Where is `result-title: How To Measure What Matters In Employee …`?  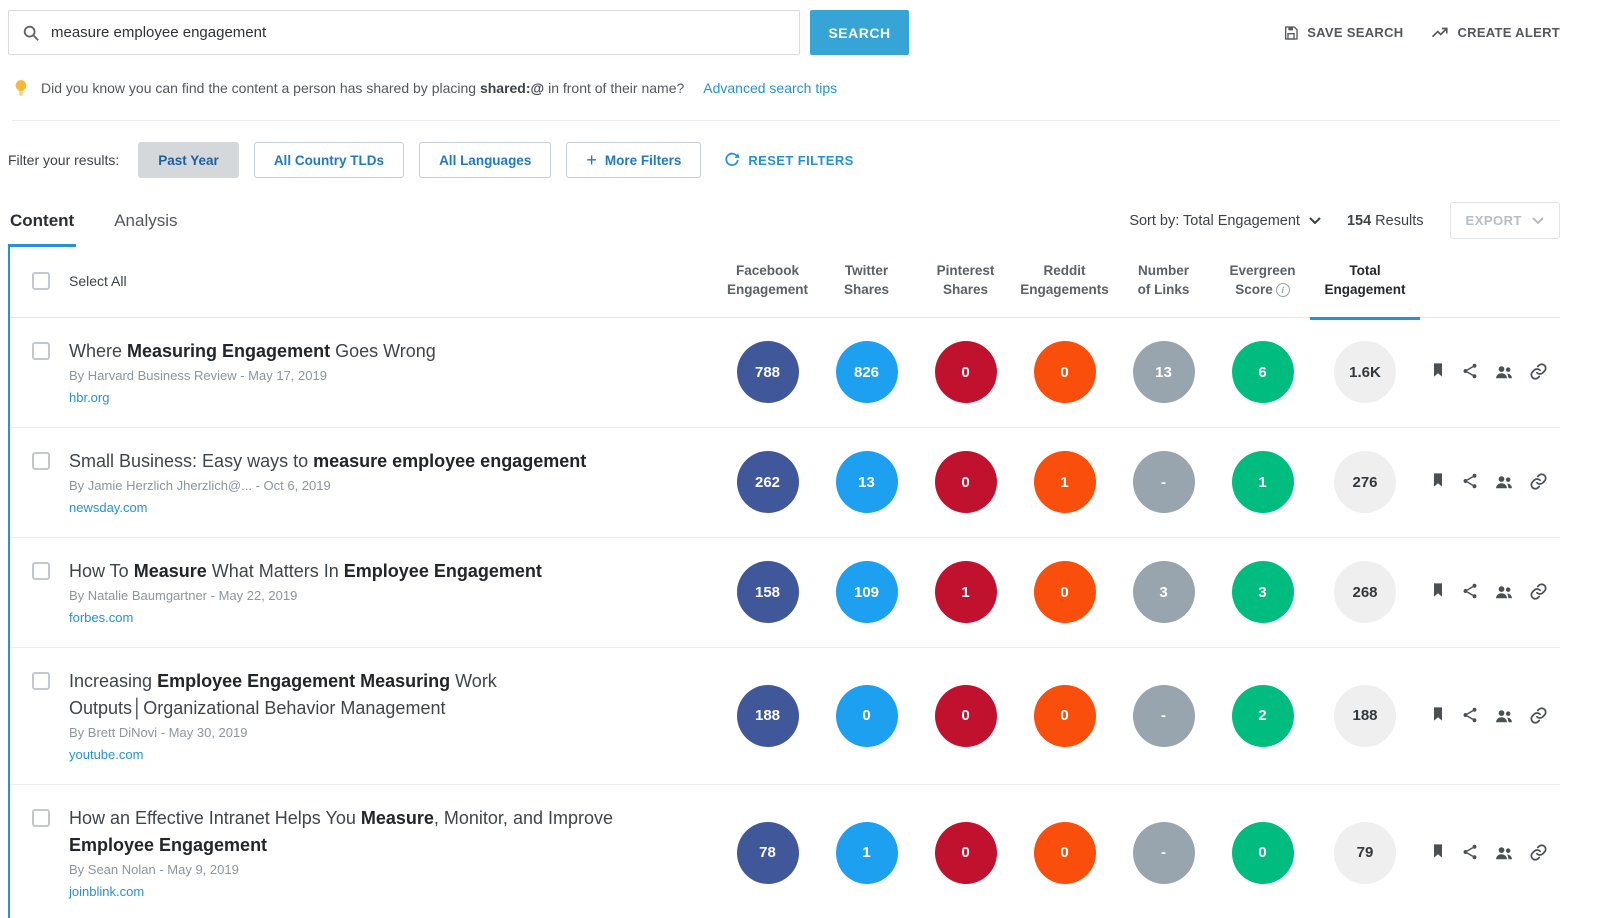 result-title: How To Measure What Matters In Employee … is located at coordinates (305, 570).